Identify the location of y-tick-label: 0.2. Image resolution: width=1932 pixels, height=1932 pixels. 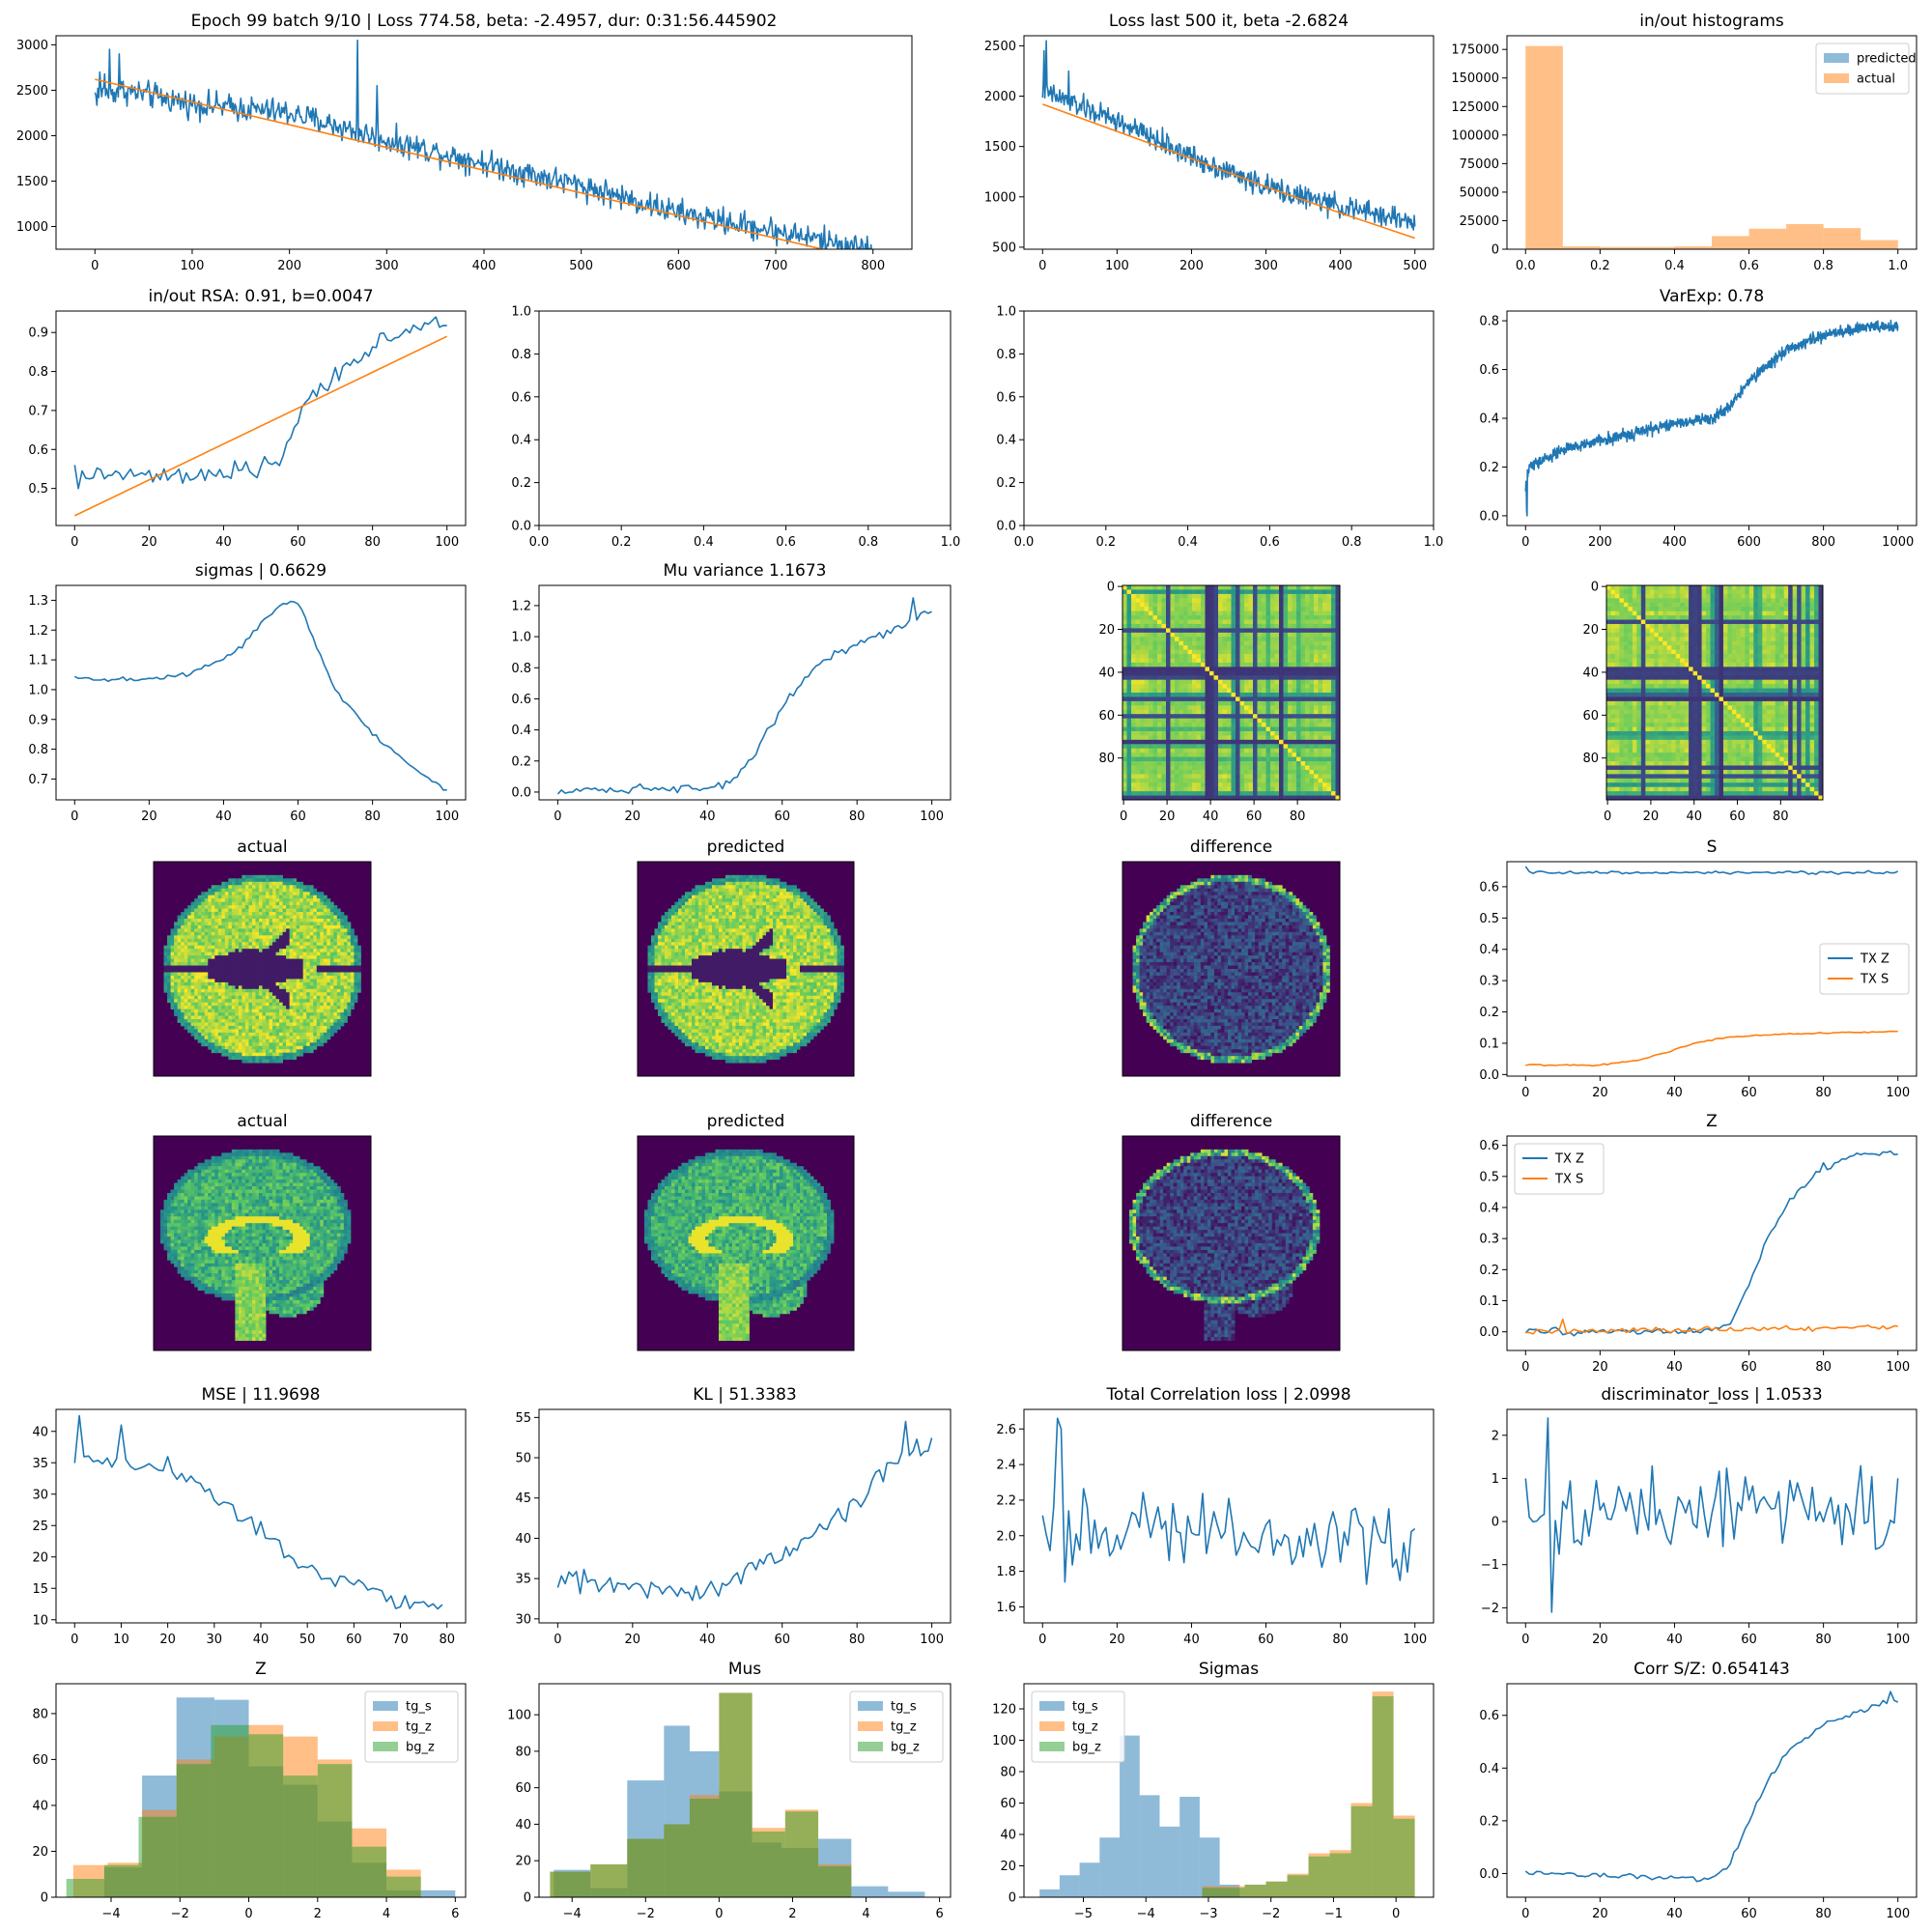
(1006, 483).